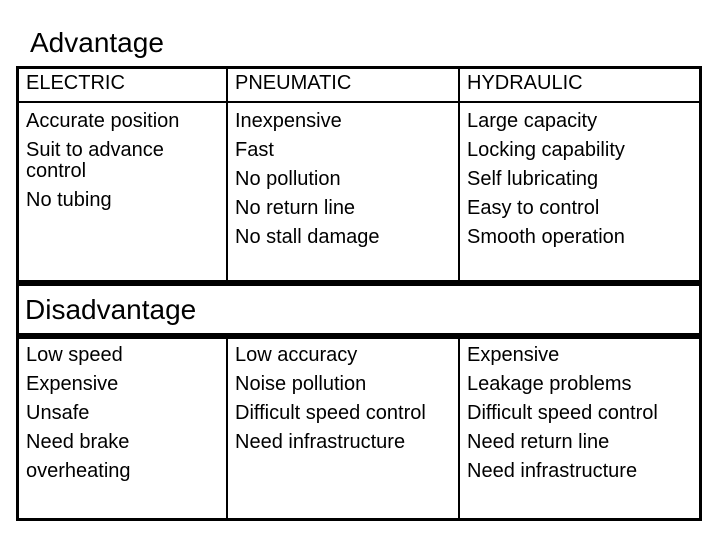 The width and height of the screenshot is (720, 540). Describe the element at coordinates (546, 150) in the screenshot. I see `list-item: Locking capability` at that location.